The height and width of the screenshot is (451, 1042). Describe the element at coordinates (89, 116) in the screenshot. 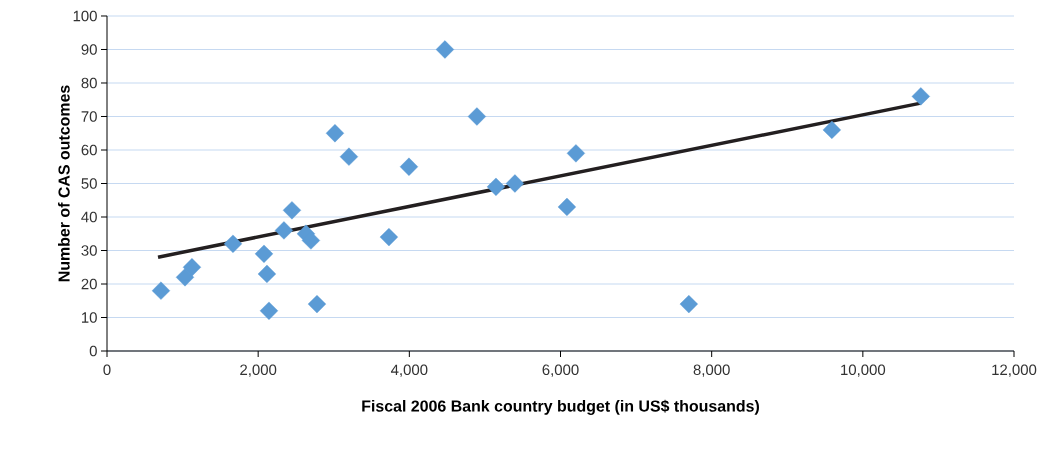

I see `y-tick-label: 70` at that location.